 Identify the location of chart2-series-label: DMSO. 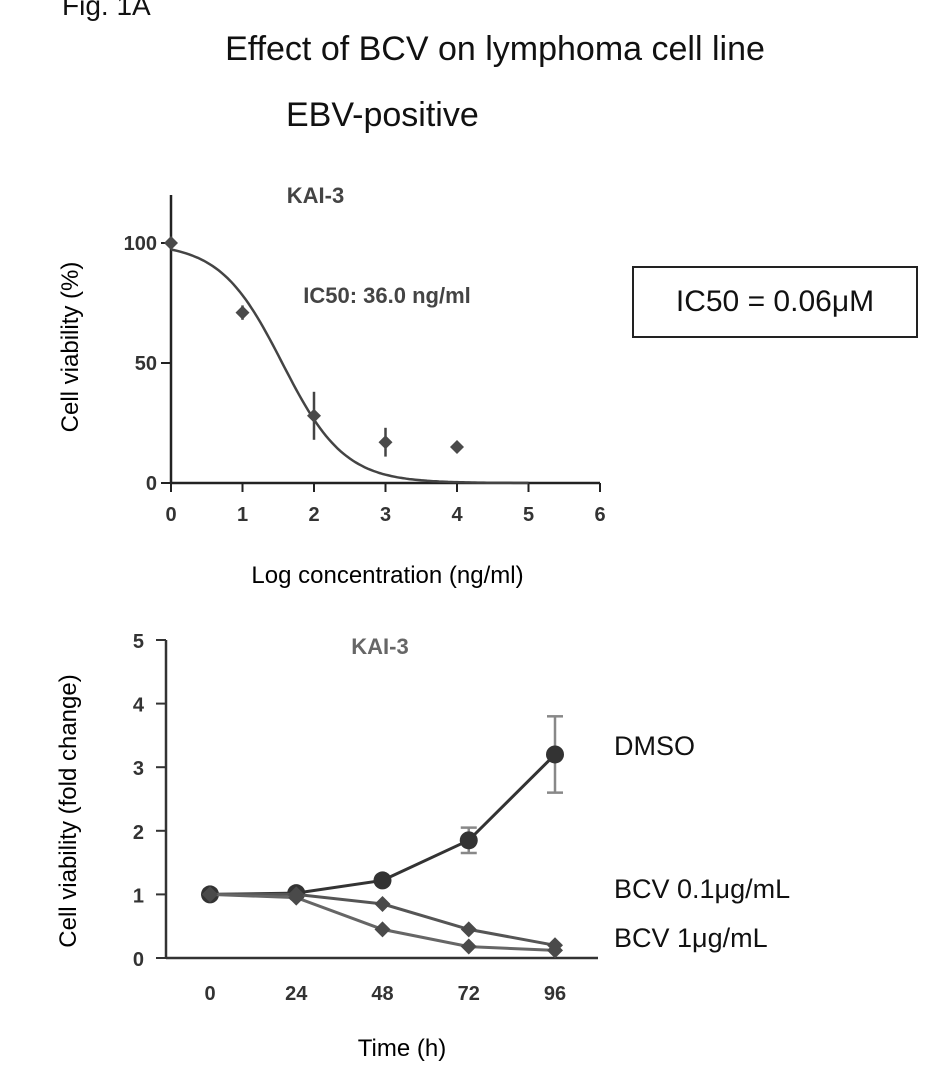
(654, 746).